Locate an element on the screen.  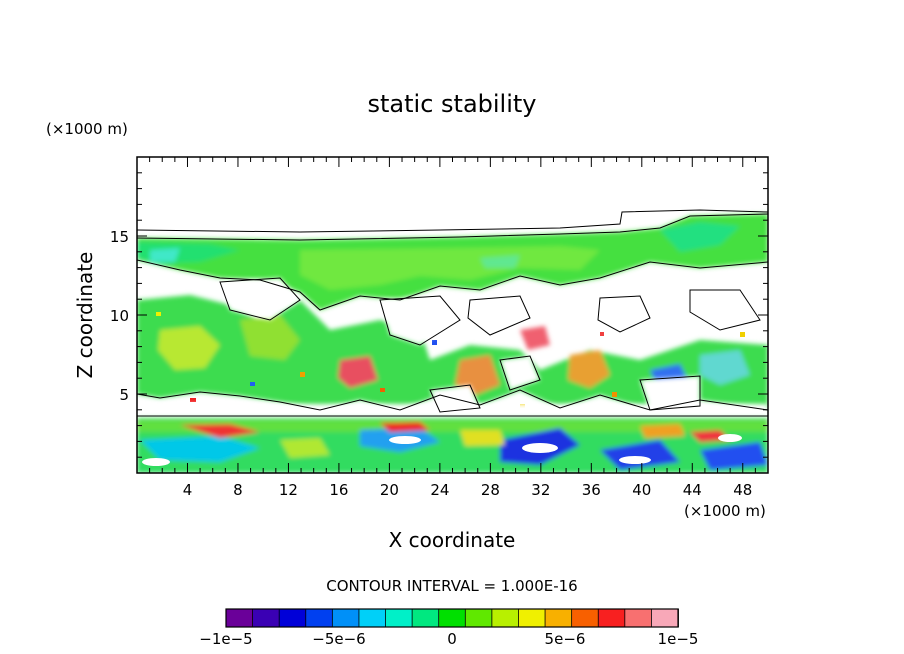
x-tick-label: 4 is located at coordinates (188, 490).